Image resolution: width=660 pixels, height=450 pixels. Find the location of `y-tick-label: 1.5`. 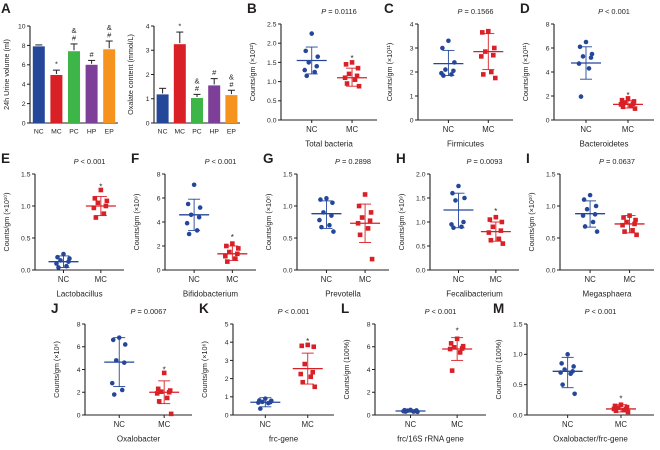

y-tick-label: 1.5 is located at coordinates (26, 174).